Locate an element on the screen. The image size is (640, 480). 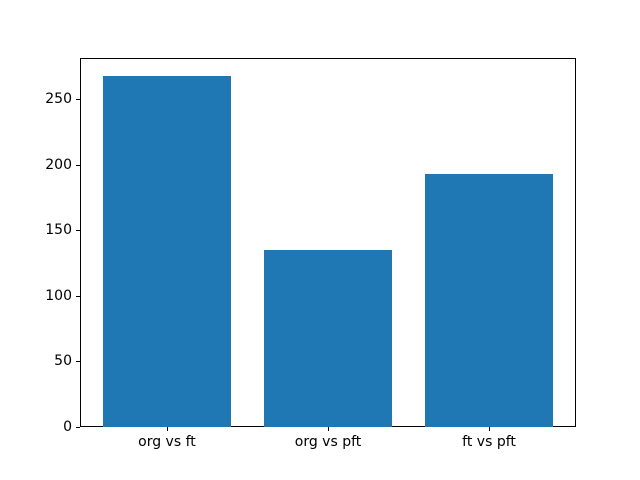
x-tick-label: org vs pft is located at coordinates (328, 442).